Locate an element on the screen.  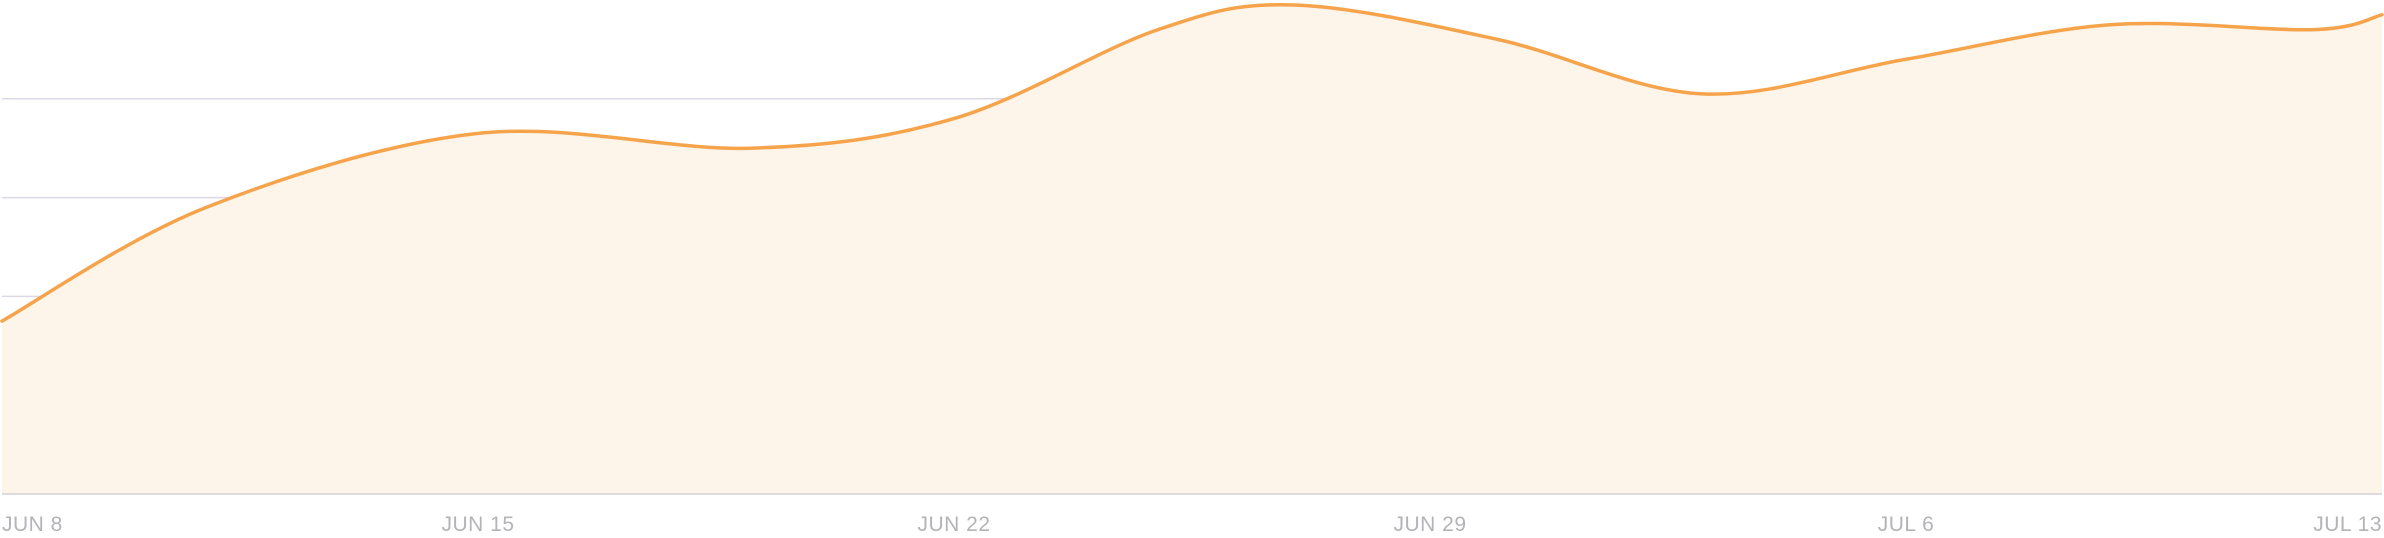
x-tick-label: JUN 29 is located at coordinates (1429, 524).